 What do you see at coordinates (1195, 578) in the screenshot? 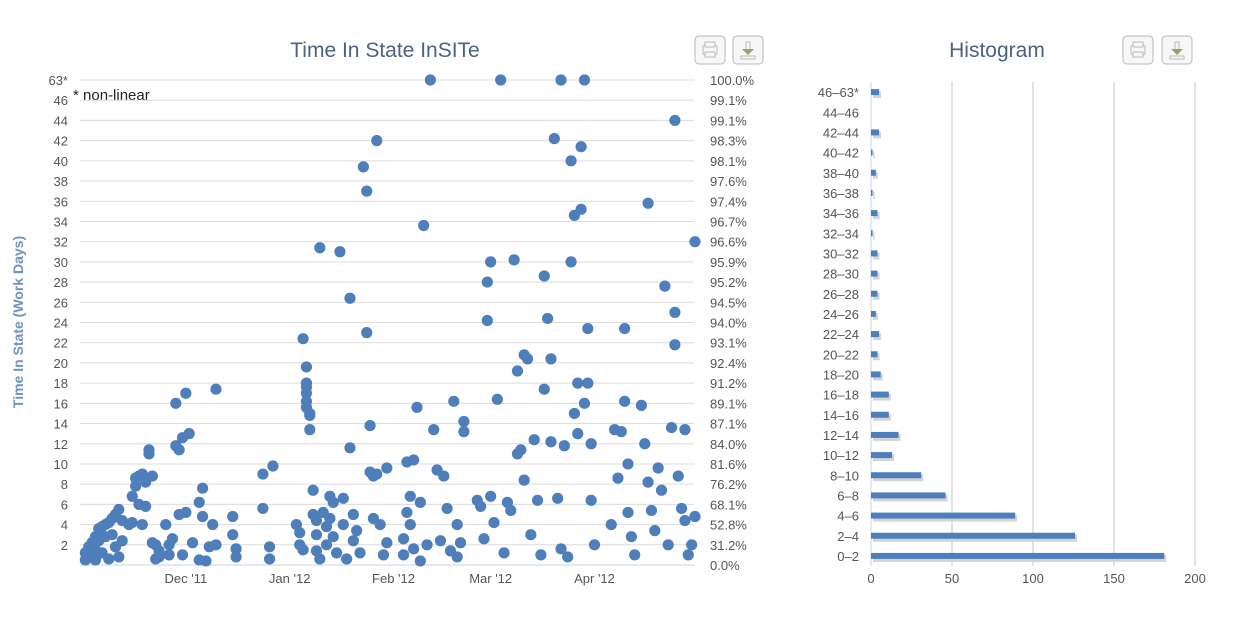
I see `histogram-x-tick: 200` at bounding box center [1195, 578].